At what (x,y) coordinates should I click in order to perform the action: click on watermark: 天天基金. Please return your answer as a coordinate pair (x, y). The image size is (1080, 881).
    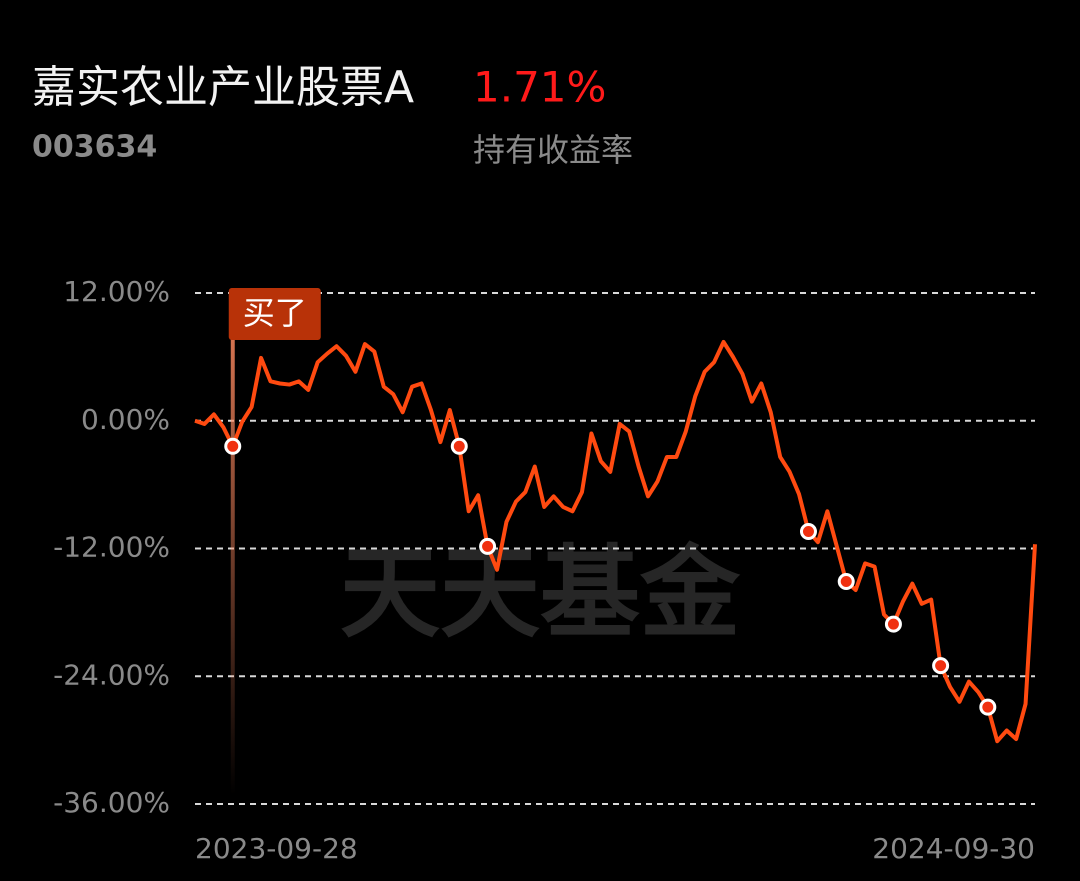
    Looking at the image, I should click on (540, 592).